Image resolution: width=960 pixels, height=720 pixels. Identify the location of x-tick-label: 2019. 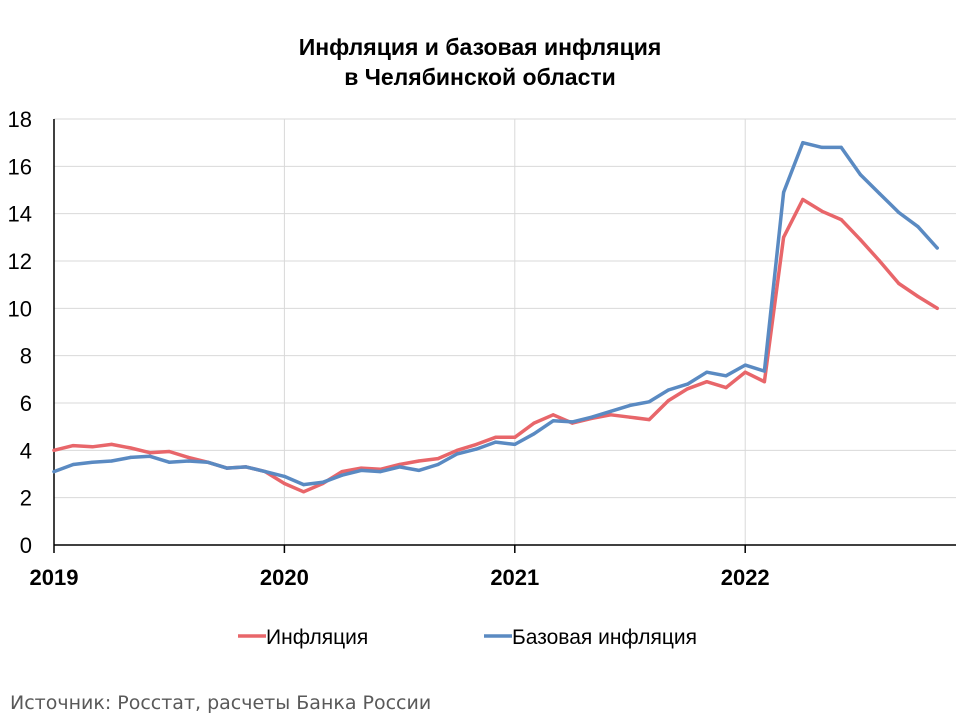
(54, 577).